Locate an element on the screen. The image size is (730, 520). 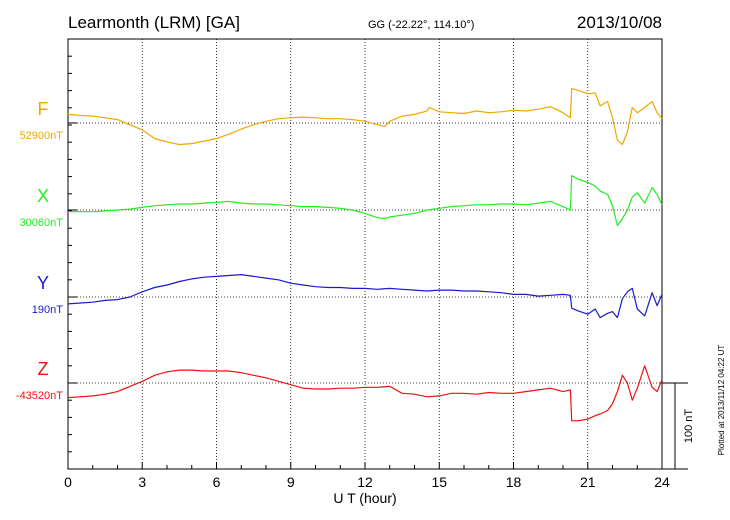
x-tick-label: 0 is located at coordinates (68, 482).